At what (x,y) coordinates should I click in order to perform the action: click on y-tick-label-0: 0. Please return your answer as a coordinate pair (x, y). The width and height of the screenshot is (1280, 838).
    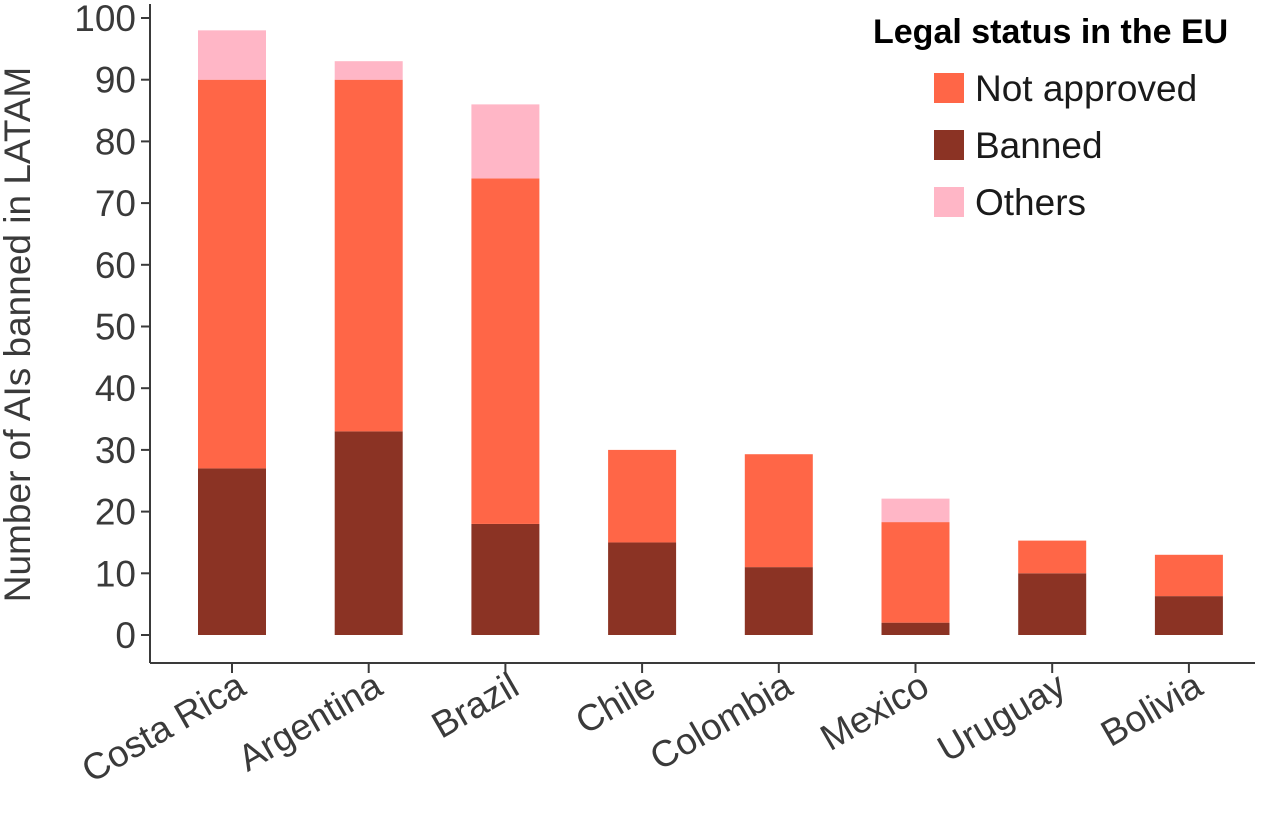
    Looking at the image, I should click on (125, 635).